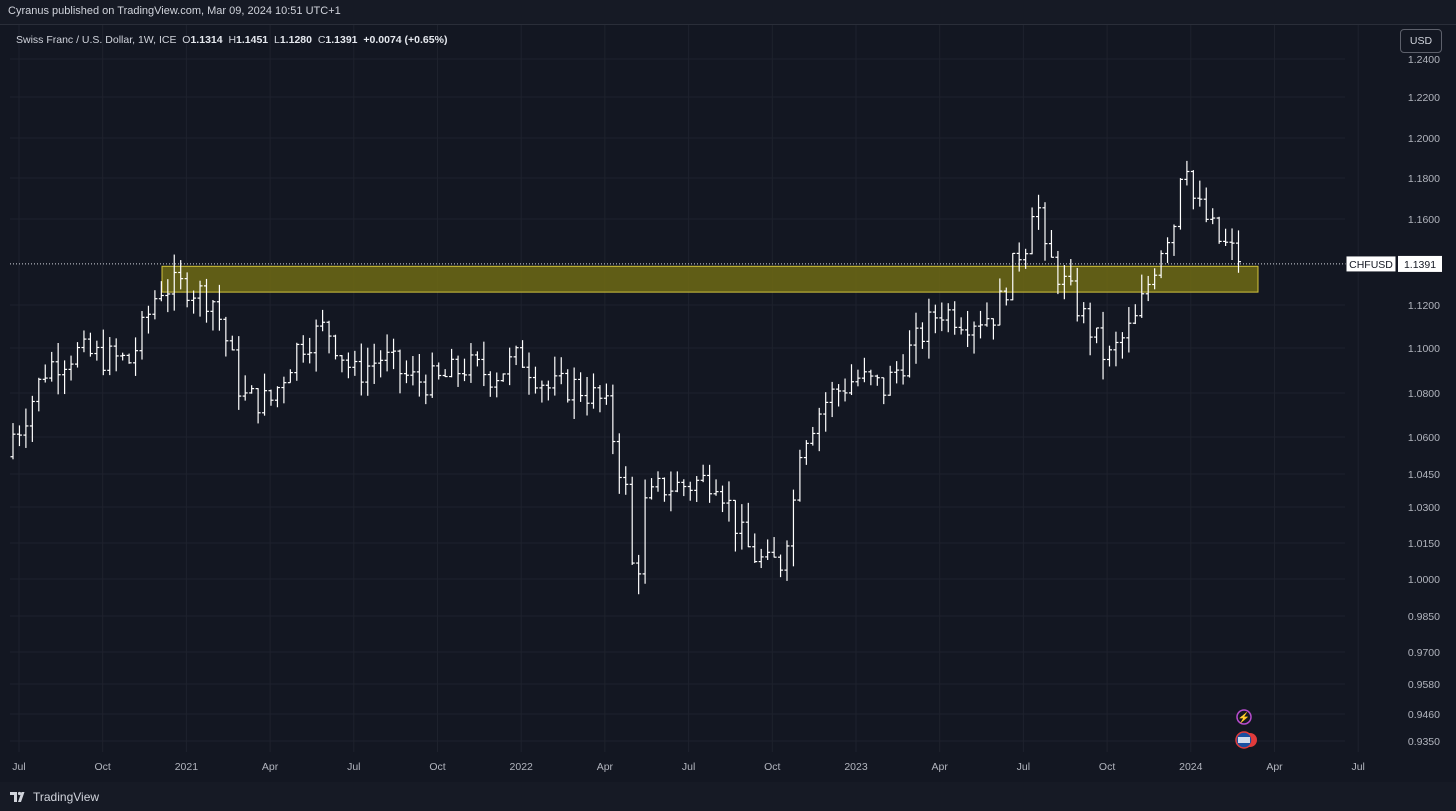  I want to click on x-tick-label: 2024, so click(1191, 767).